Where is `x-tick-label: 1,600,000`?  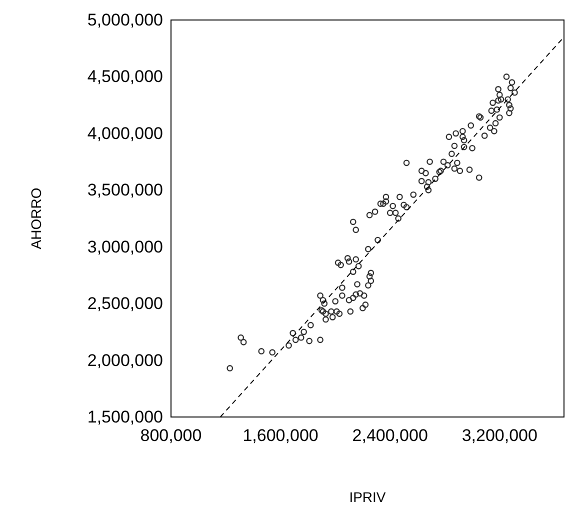
x-tick-label: 1,600,000 is located at coordinates (280, 435).